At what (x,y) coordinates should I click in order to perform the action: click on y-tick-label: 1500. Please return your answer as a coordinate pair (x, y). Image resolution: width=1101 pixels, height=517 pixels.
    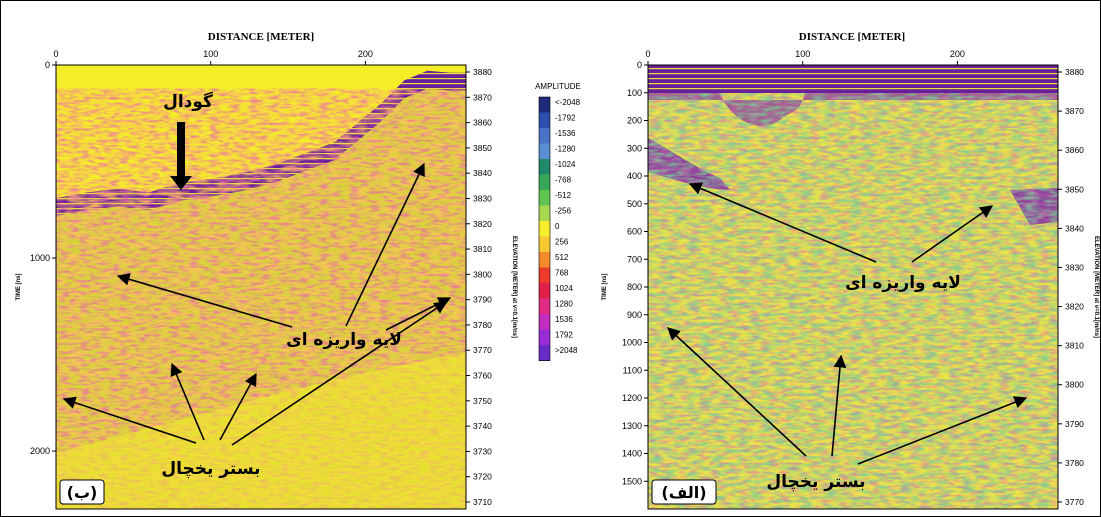
    Looking at the image, I should click on (632, 481).